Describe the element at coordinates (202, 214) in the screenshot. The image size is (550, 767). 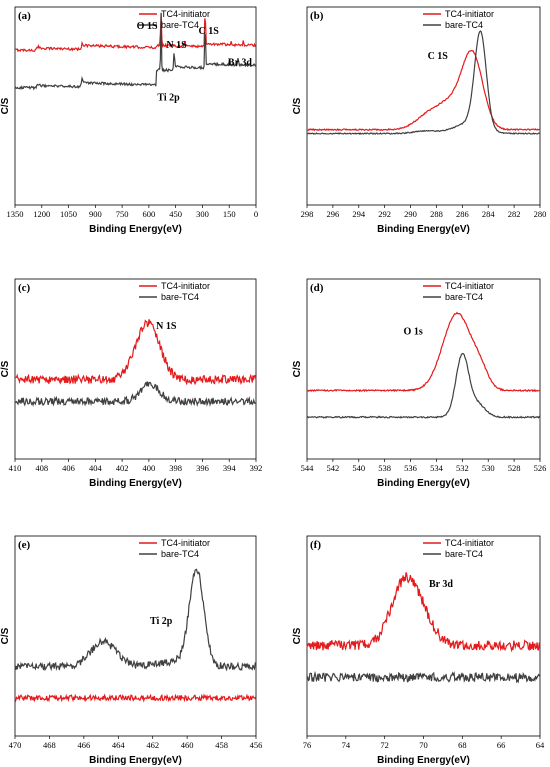
I see `x-tick-label: 300` at that location.